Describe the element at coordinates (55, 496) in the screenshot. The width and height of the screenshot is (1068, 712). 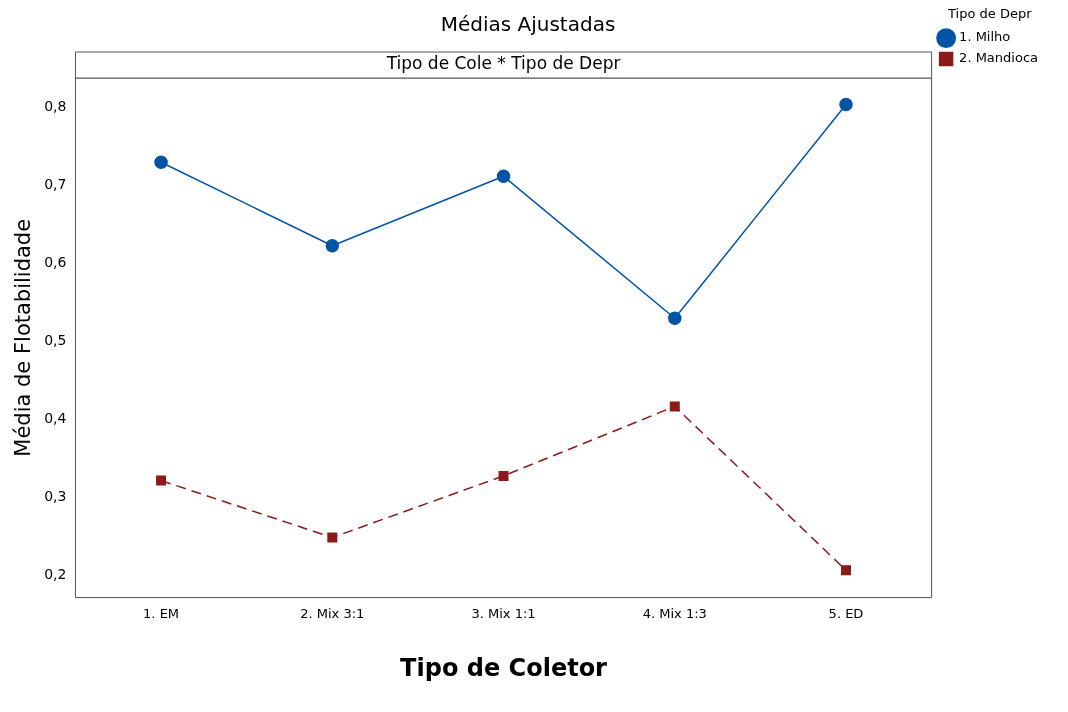
I see `y-tick-label: 0,3` at that location.